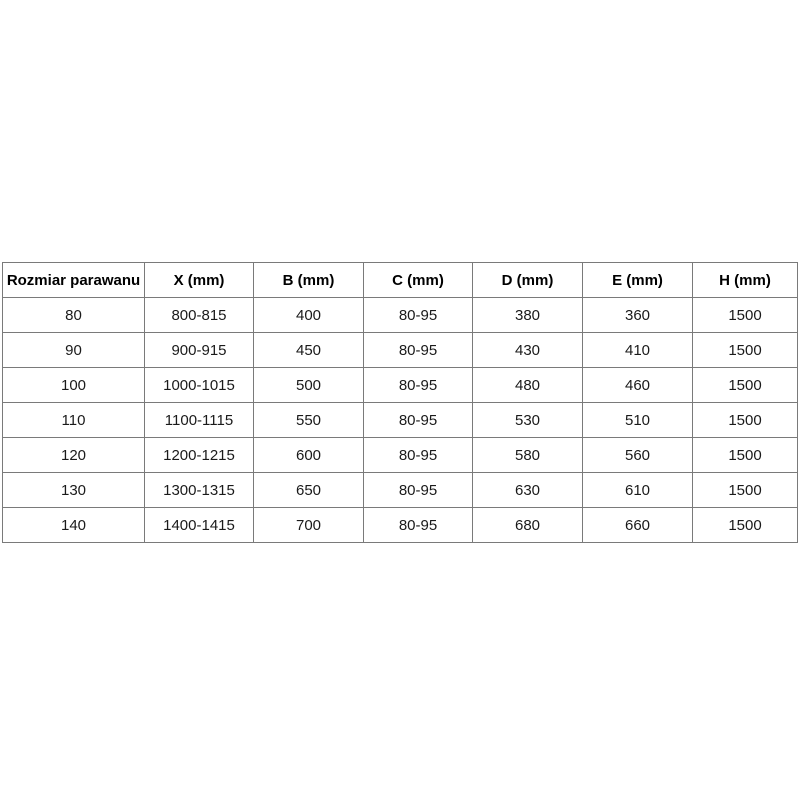  I want to click on column-header-rozmiar: Rozmiar parawanu, so click(73, 280).